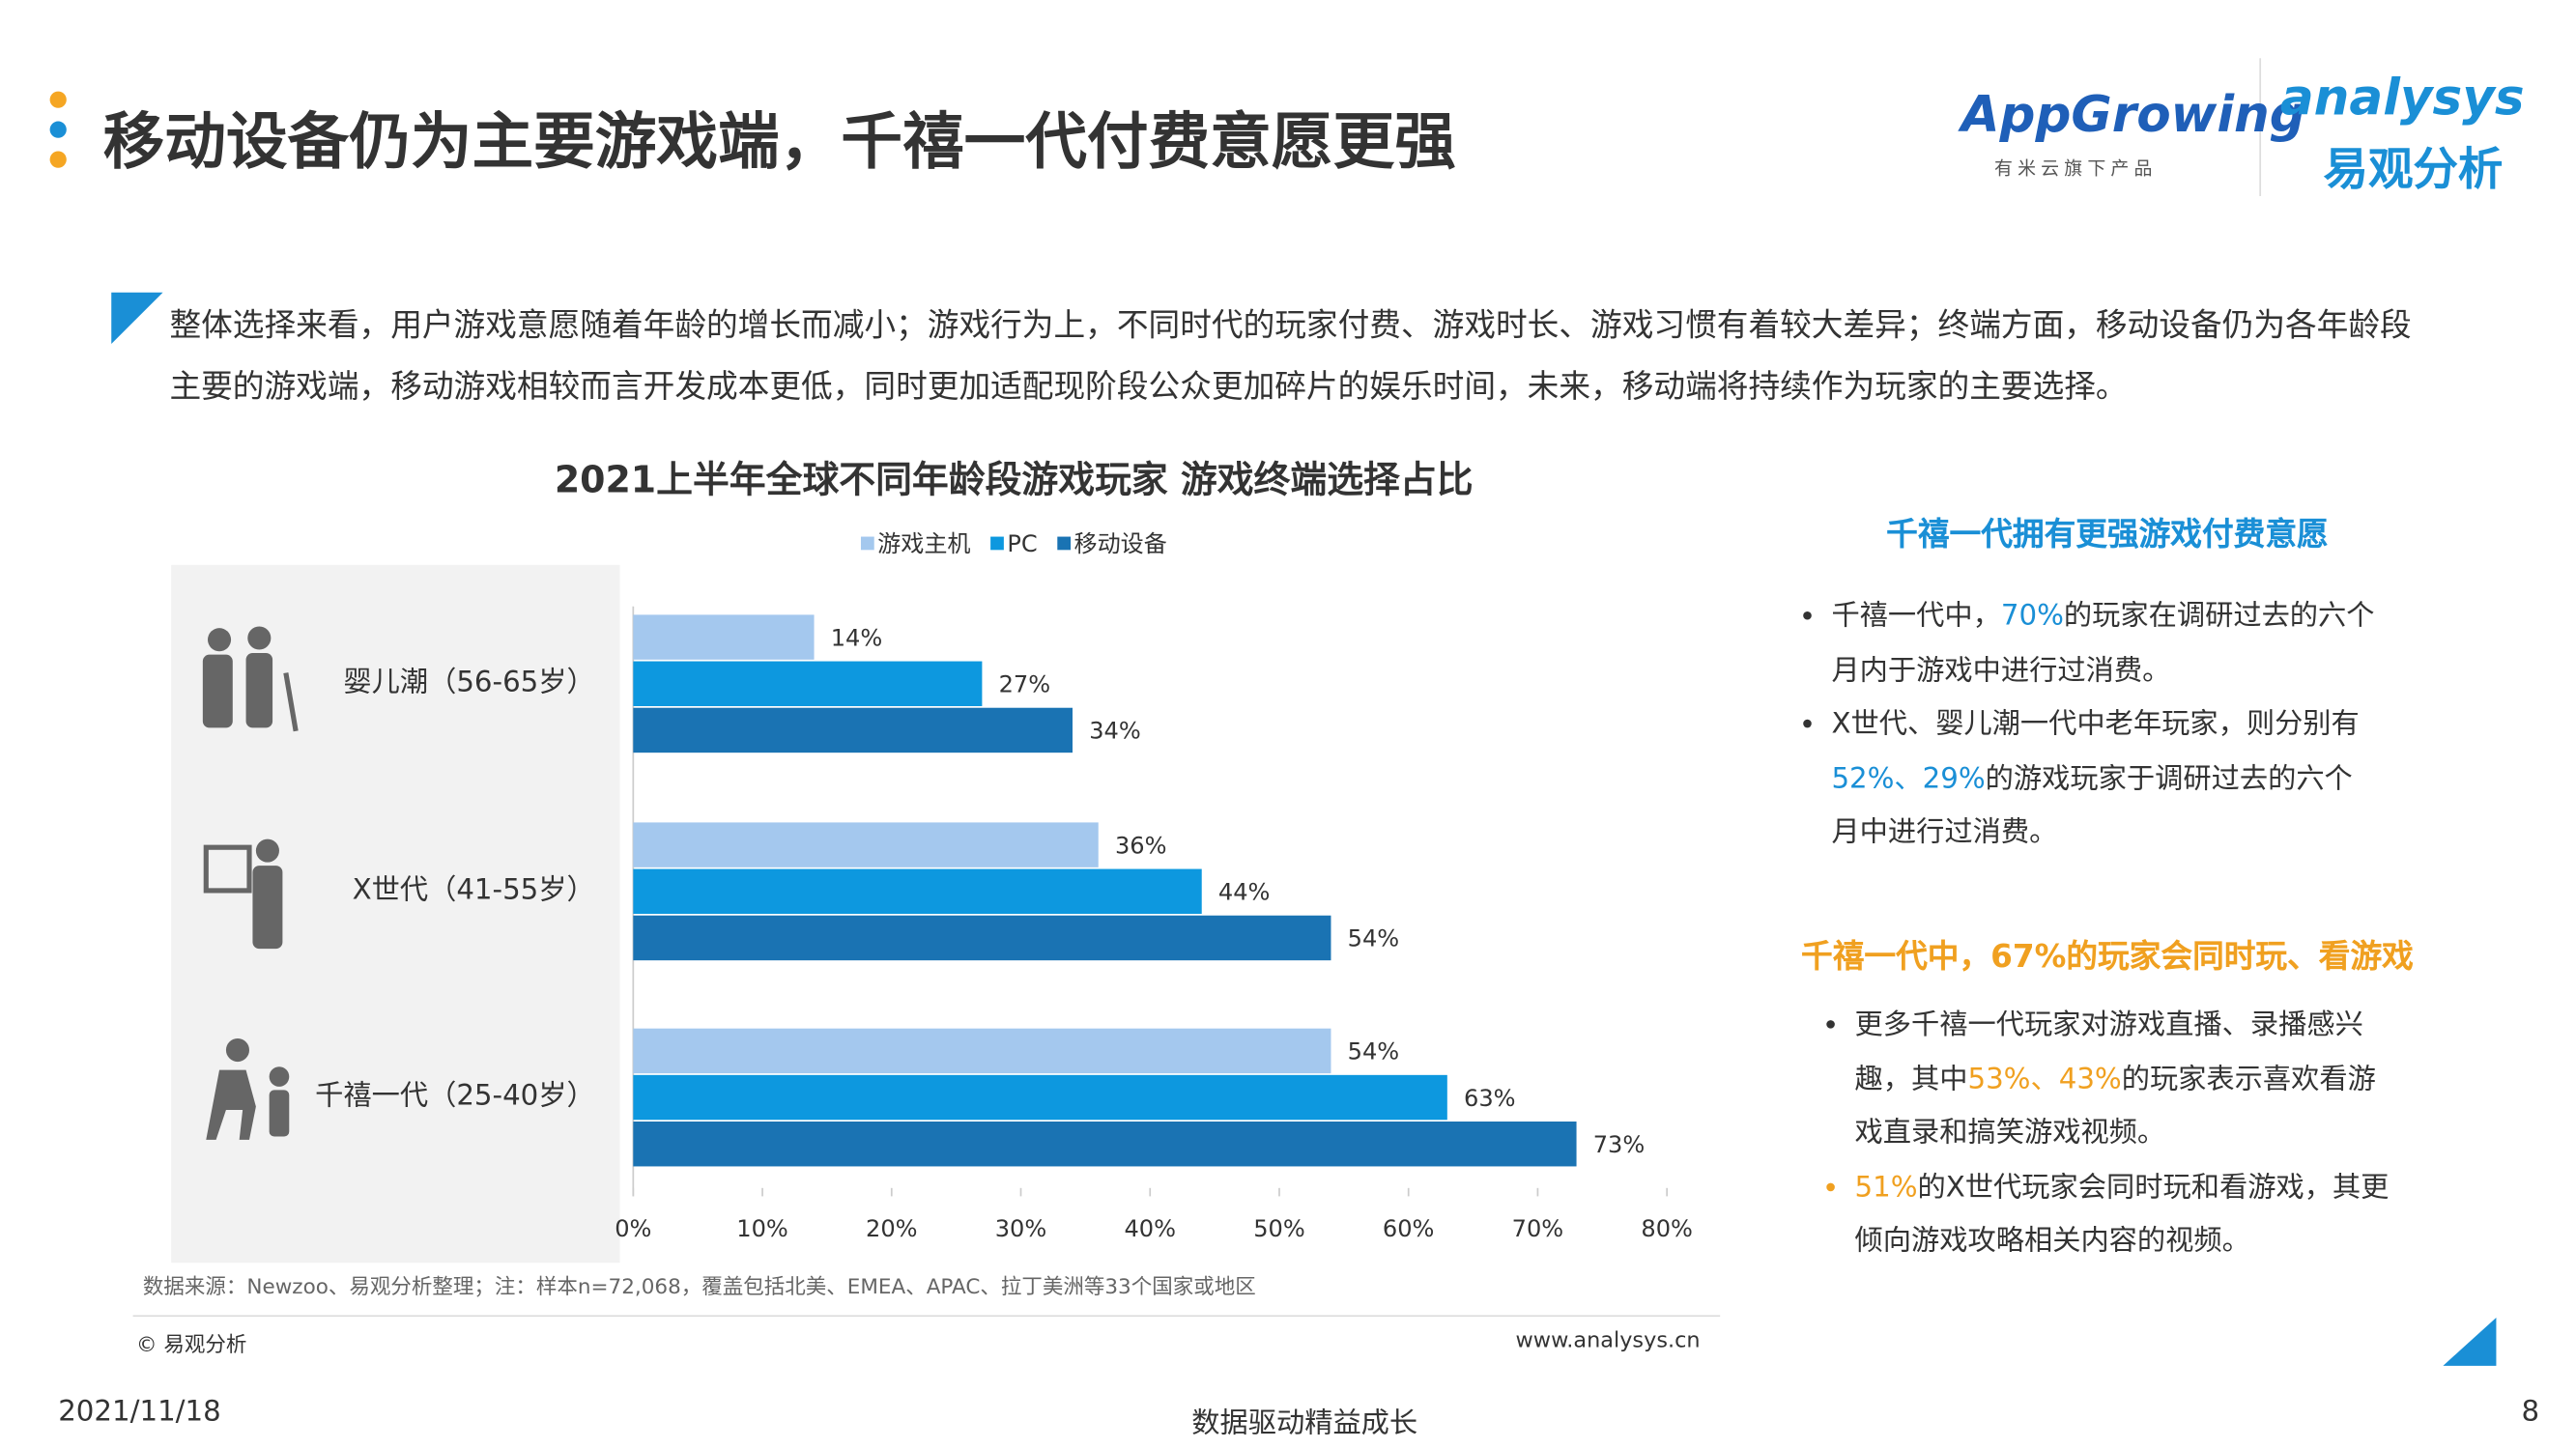 The width and height of the screenshot is (2576, 1449). I want to click on category-label: X世代（41-55岁）, so click(474, 888).